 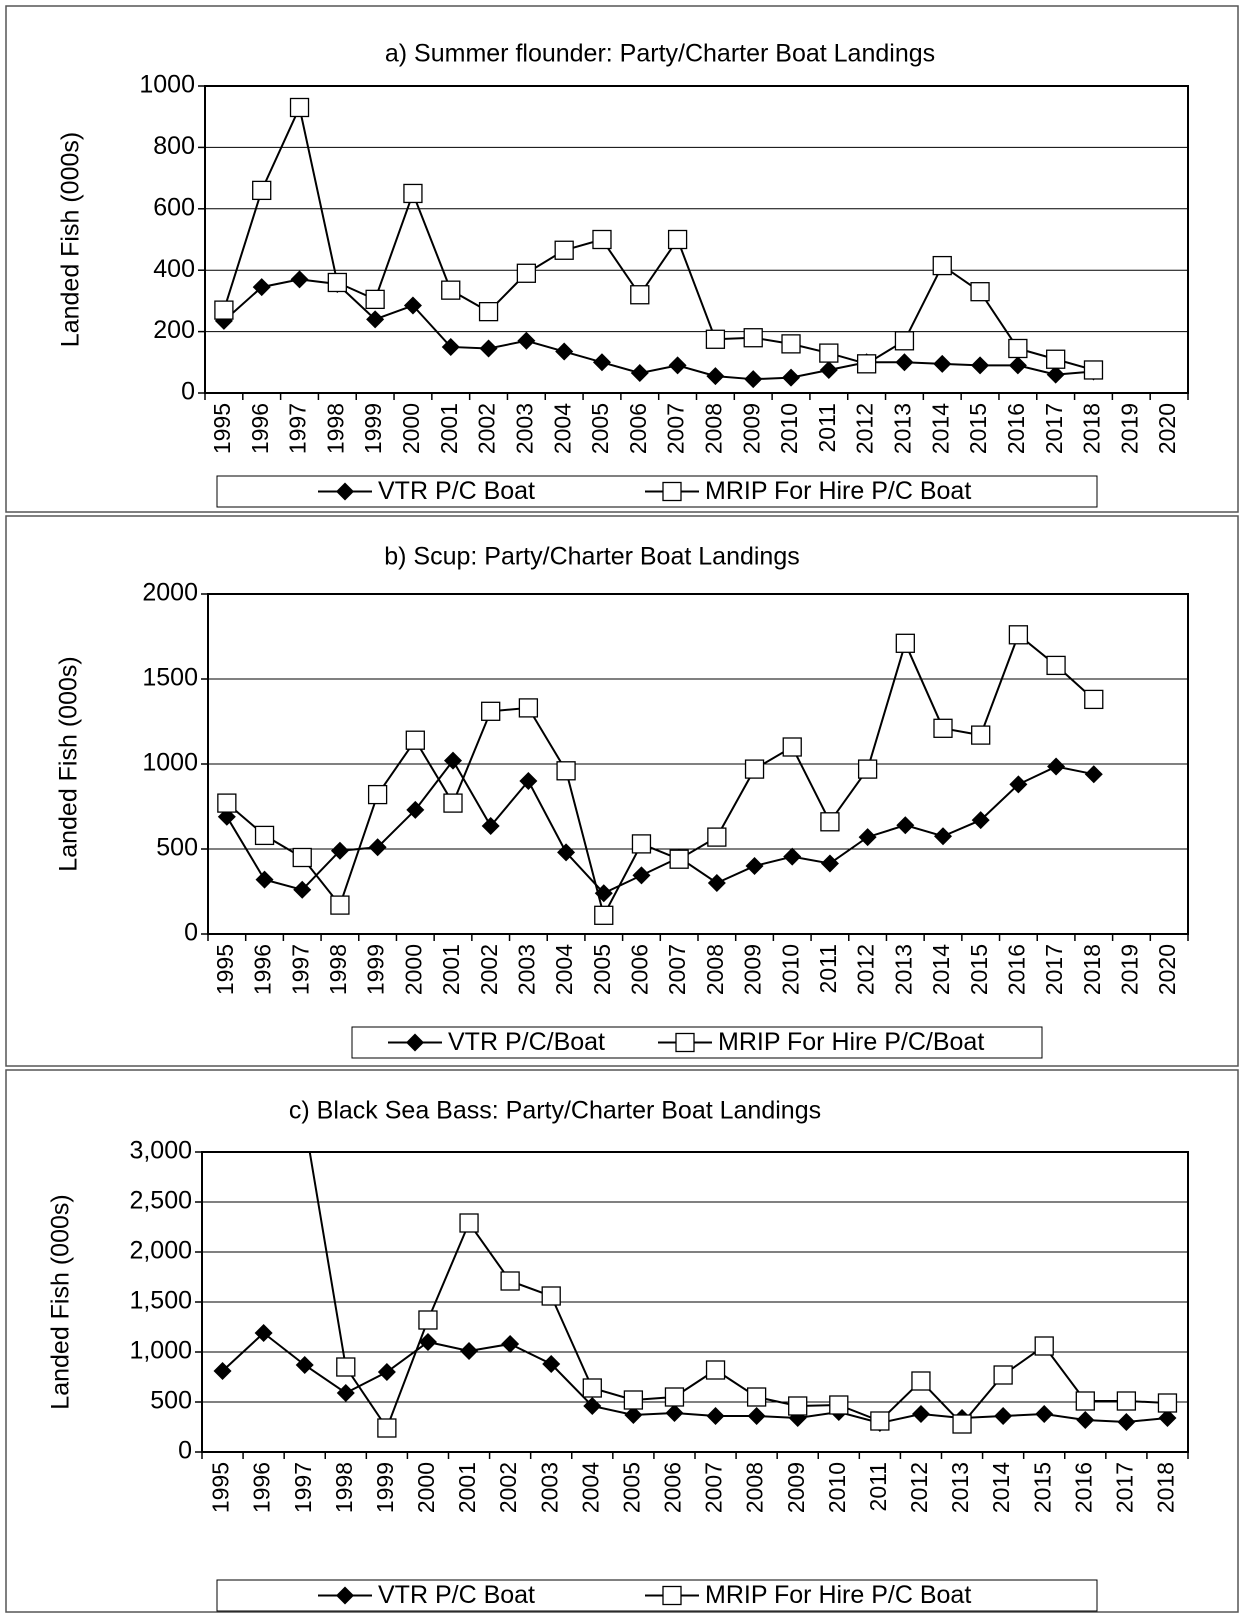 What do you see at coordinates (751, 428) in the screenshot?
I see `x-tick-label: 2009` at bounding box center [751, 428].